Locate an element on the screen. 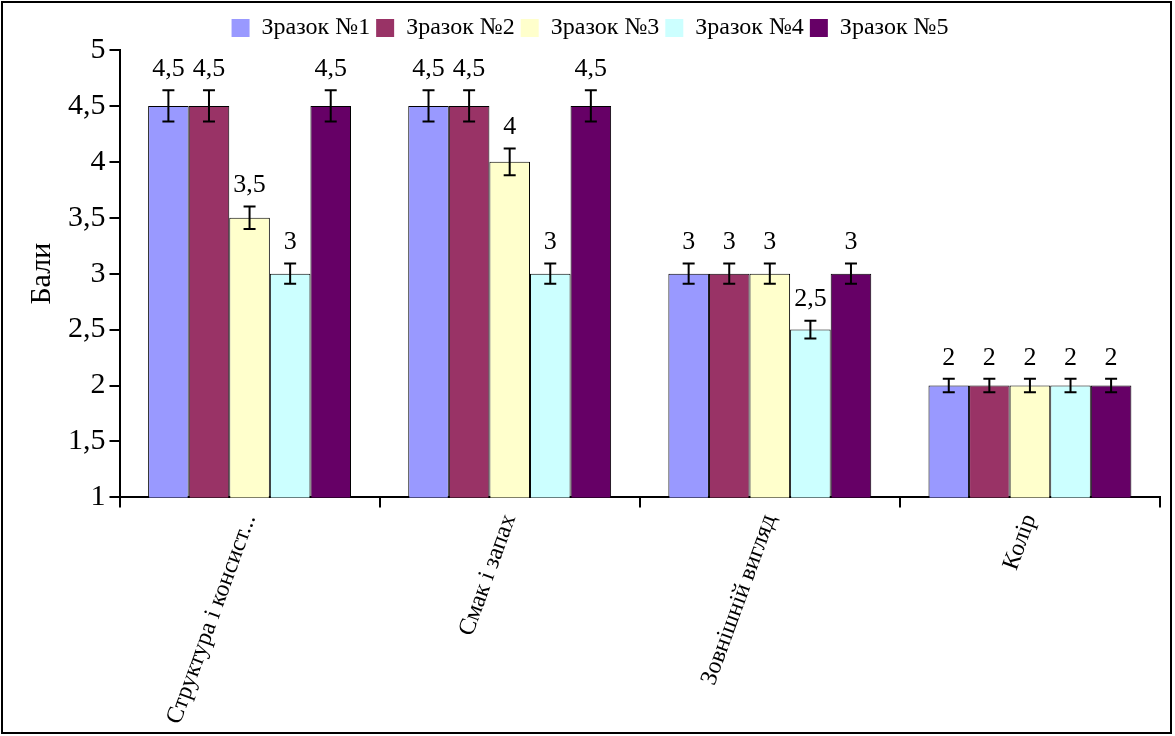  y-tick-label: 4,5 is located at coordinates (87, 103).